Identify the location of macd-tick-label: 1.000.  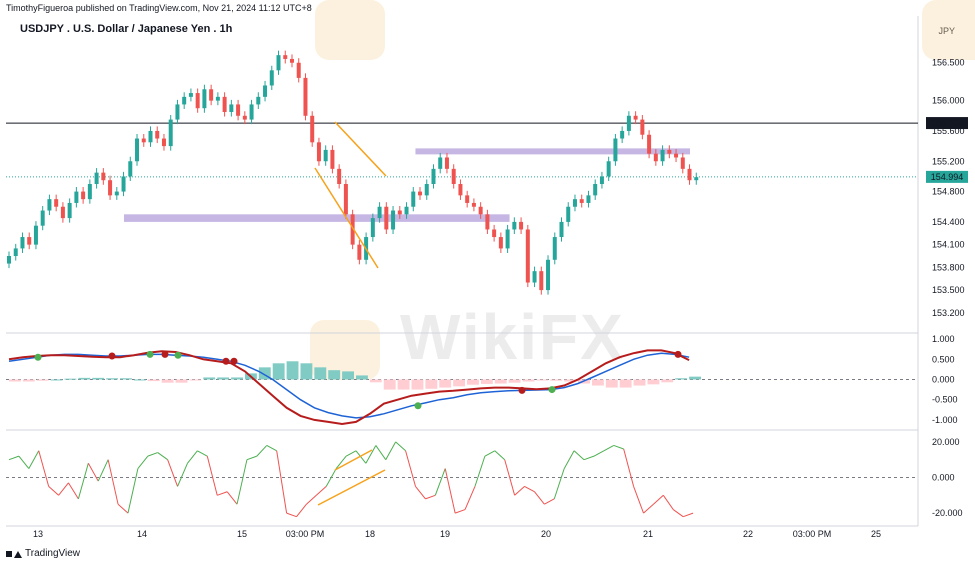
(943, 339).